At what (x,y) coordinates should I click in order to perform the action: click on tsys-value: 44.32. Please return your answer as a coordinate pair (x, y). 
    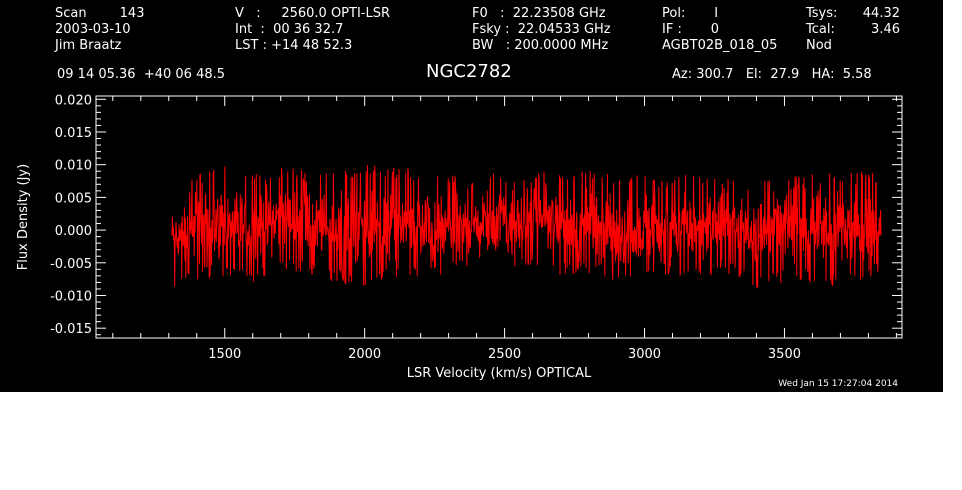
    Looking at the image, I should click on (881, 13).